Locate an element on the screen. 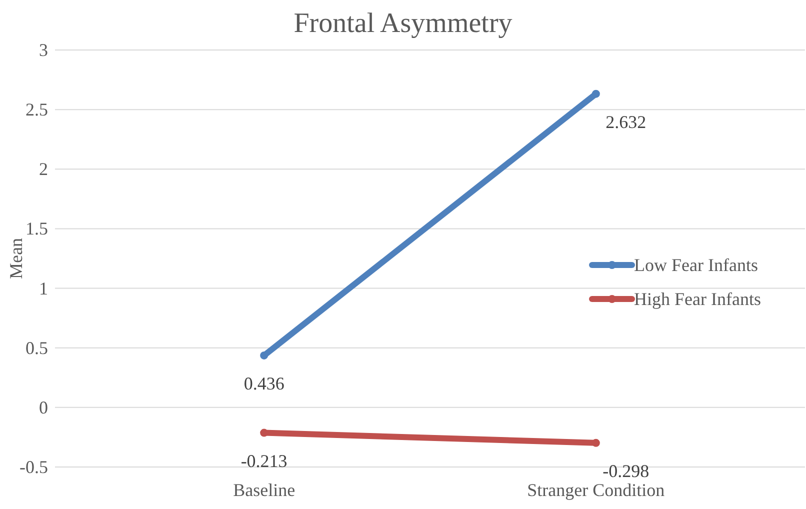 Image resolution: width=806 pixels, height=509 pixels. chart-title: Frontal Asymmetry is located at coordinates (403, 23).